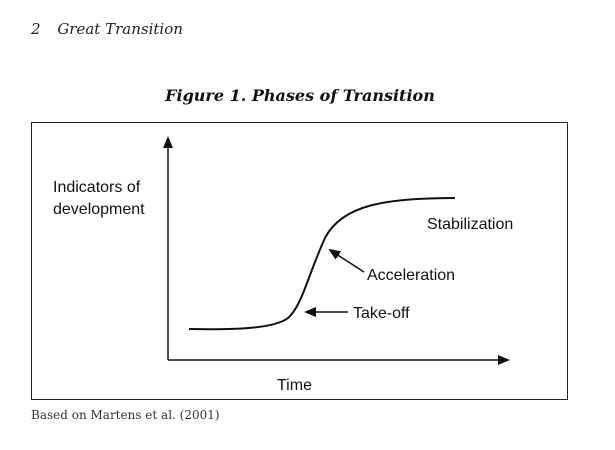 The image size is (615, 450). Describe the element at coordinates (411, 275) in the screenshot. I see `acceleration-label: Acceleration` at that location.